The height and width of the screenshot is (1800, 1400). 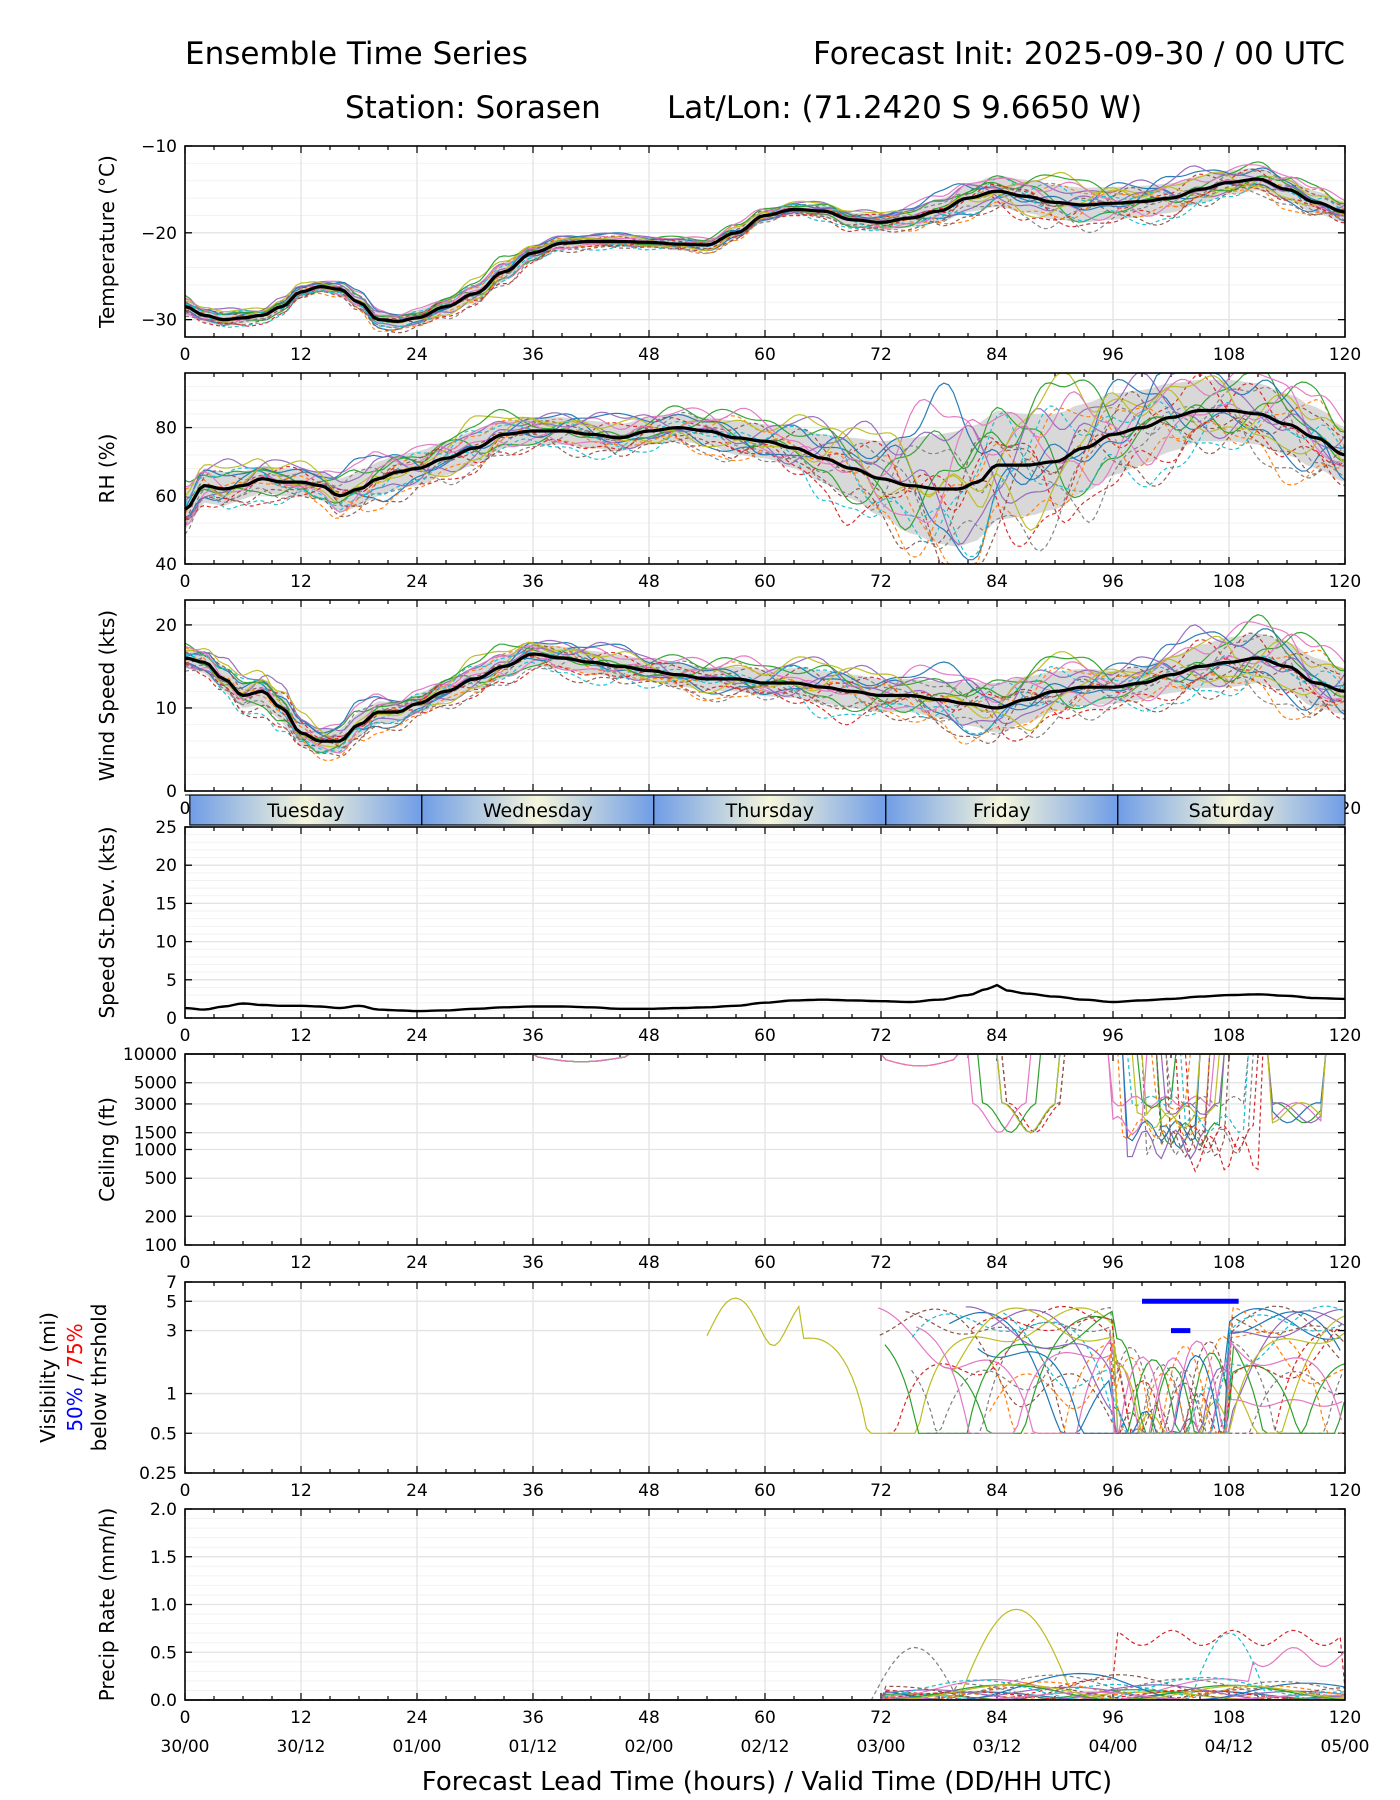 What do you see at coordinates (155, 1134) in the screenshot?
I see `ceiling-ytick-label: 1500` at bounding box center [155, 1134].